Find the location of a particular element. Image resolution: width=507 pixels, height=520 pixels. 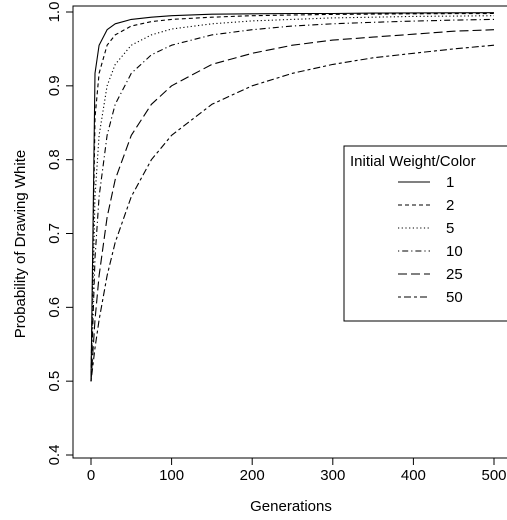

x-tick-label: 100 is located at coordinates (171, 475).